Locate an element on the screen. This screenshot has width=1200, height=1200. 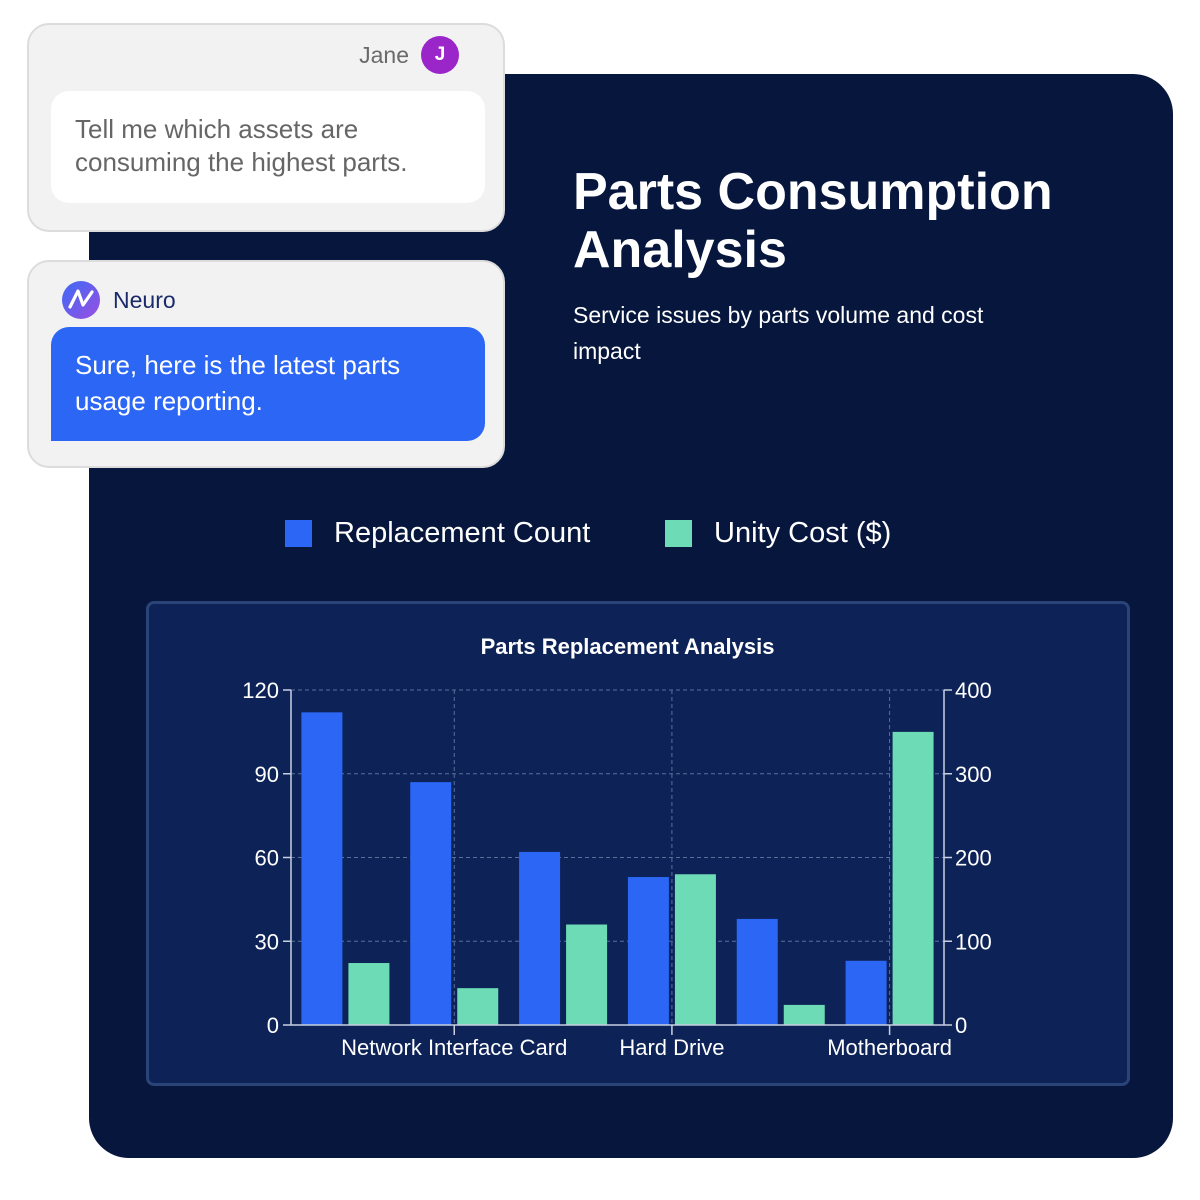
y-left-tick-label: 90 is located at coordinates (267, 774).